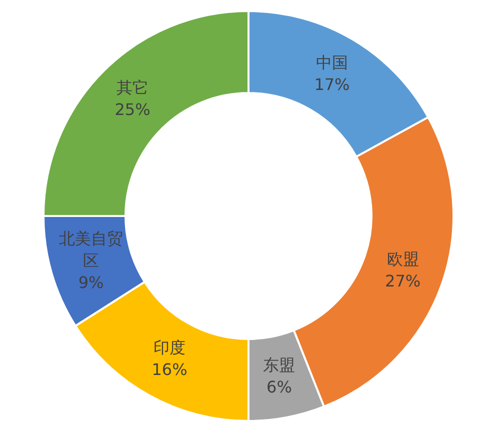 The width and height of the screenshot is (500, 436). What do you see at coordinates (132, 88) in the screenshot?
I see `slice-label: 其它` at bounding box center [132, 88].